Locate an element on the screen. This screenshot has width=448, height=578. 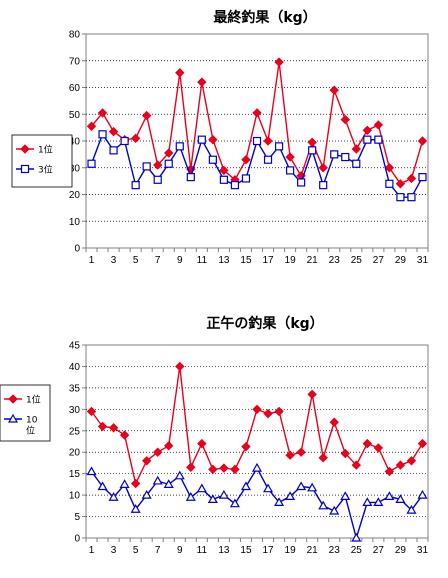
y-tick-label: 40 is located at coordinates (75, 142).